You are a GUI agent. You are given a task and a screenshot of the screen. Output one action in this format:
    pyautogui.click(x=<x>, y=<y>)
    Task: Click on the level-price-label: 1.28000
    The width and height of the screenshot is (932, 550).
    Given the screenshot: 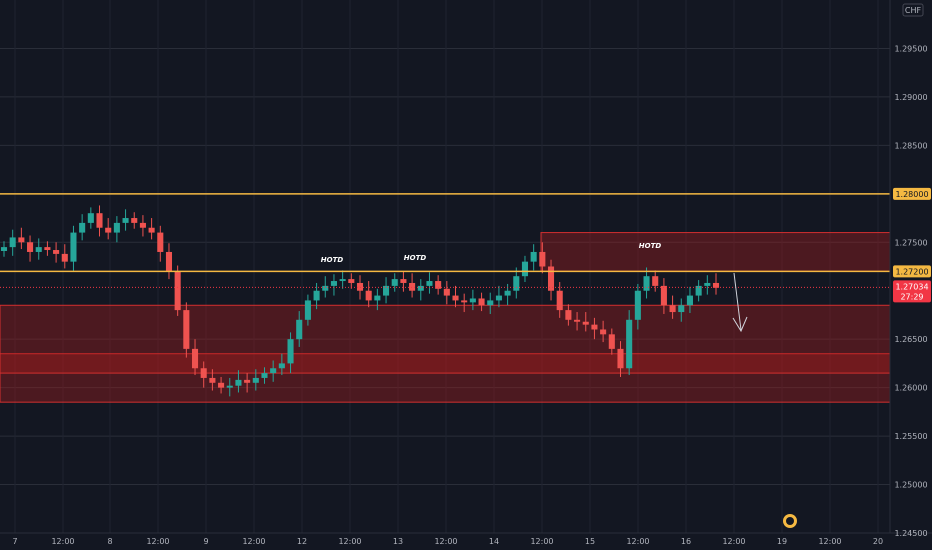 What is the action you would take?
    pyautogui.click(x=911, y=194)
    